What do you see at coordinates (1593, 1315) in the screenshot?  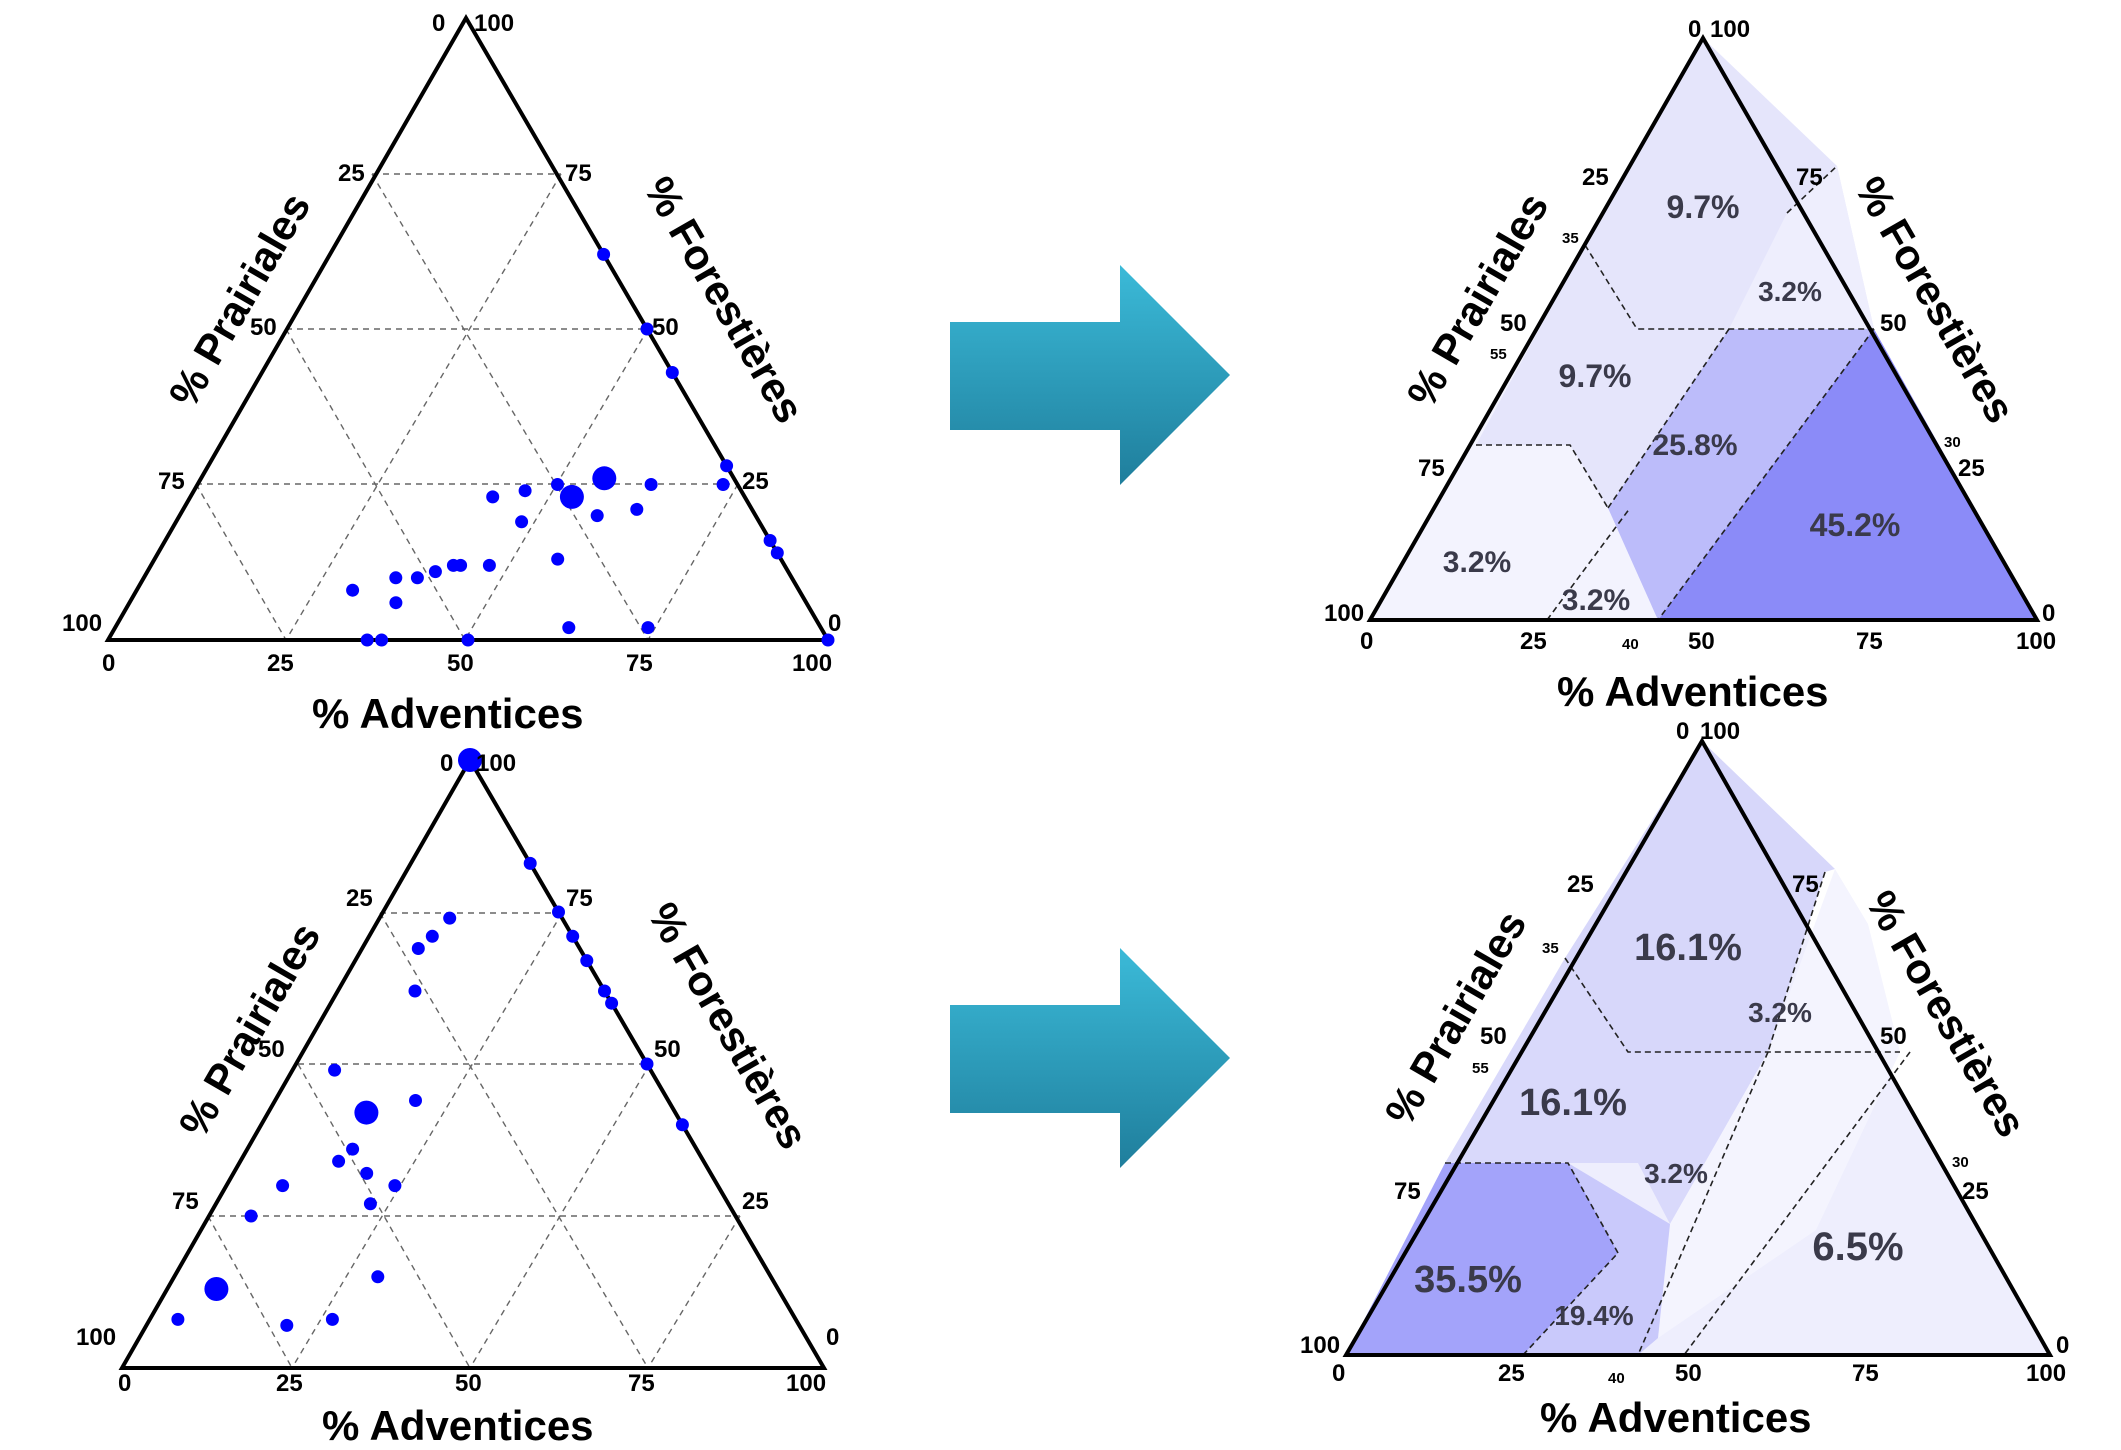 I see `region-label: 19.4%` at bounding box center [1593, 1315].